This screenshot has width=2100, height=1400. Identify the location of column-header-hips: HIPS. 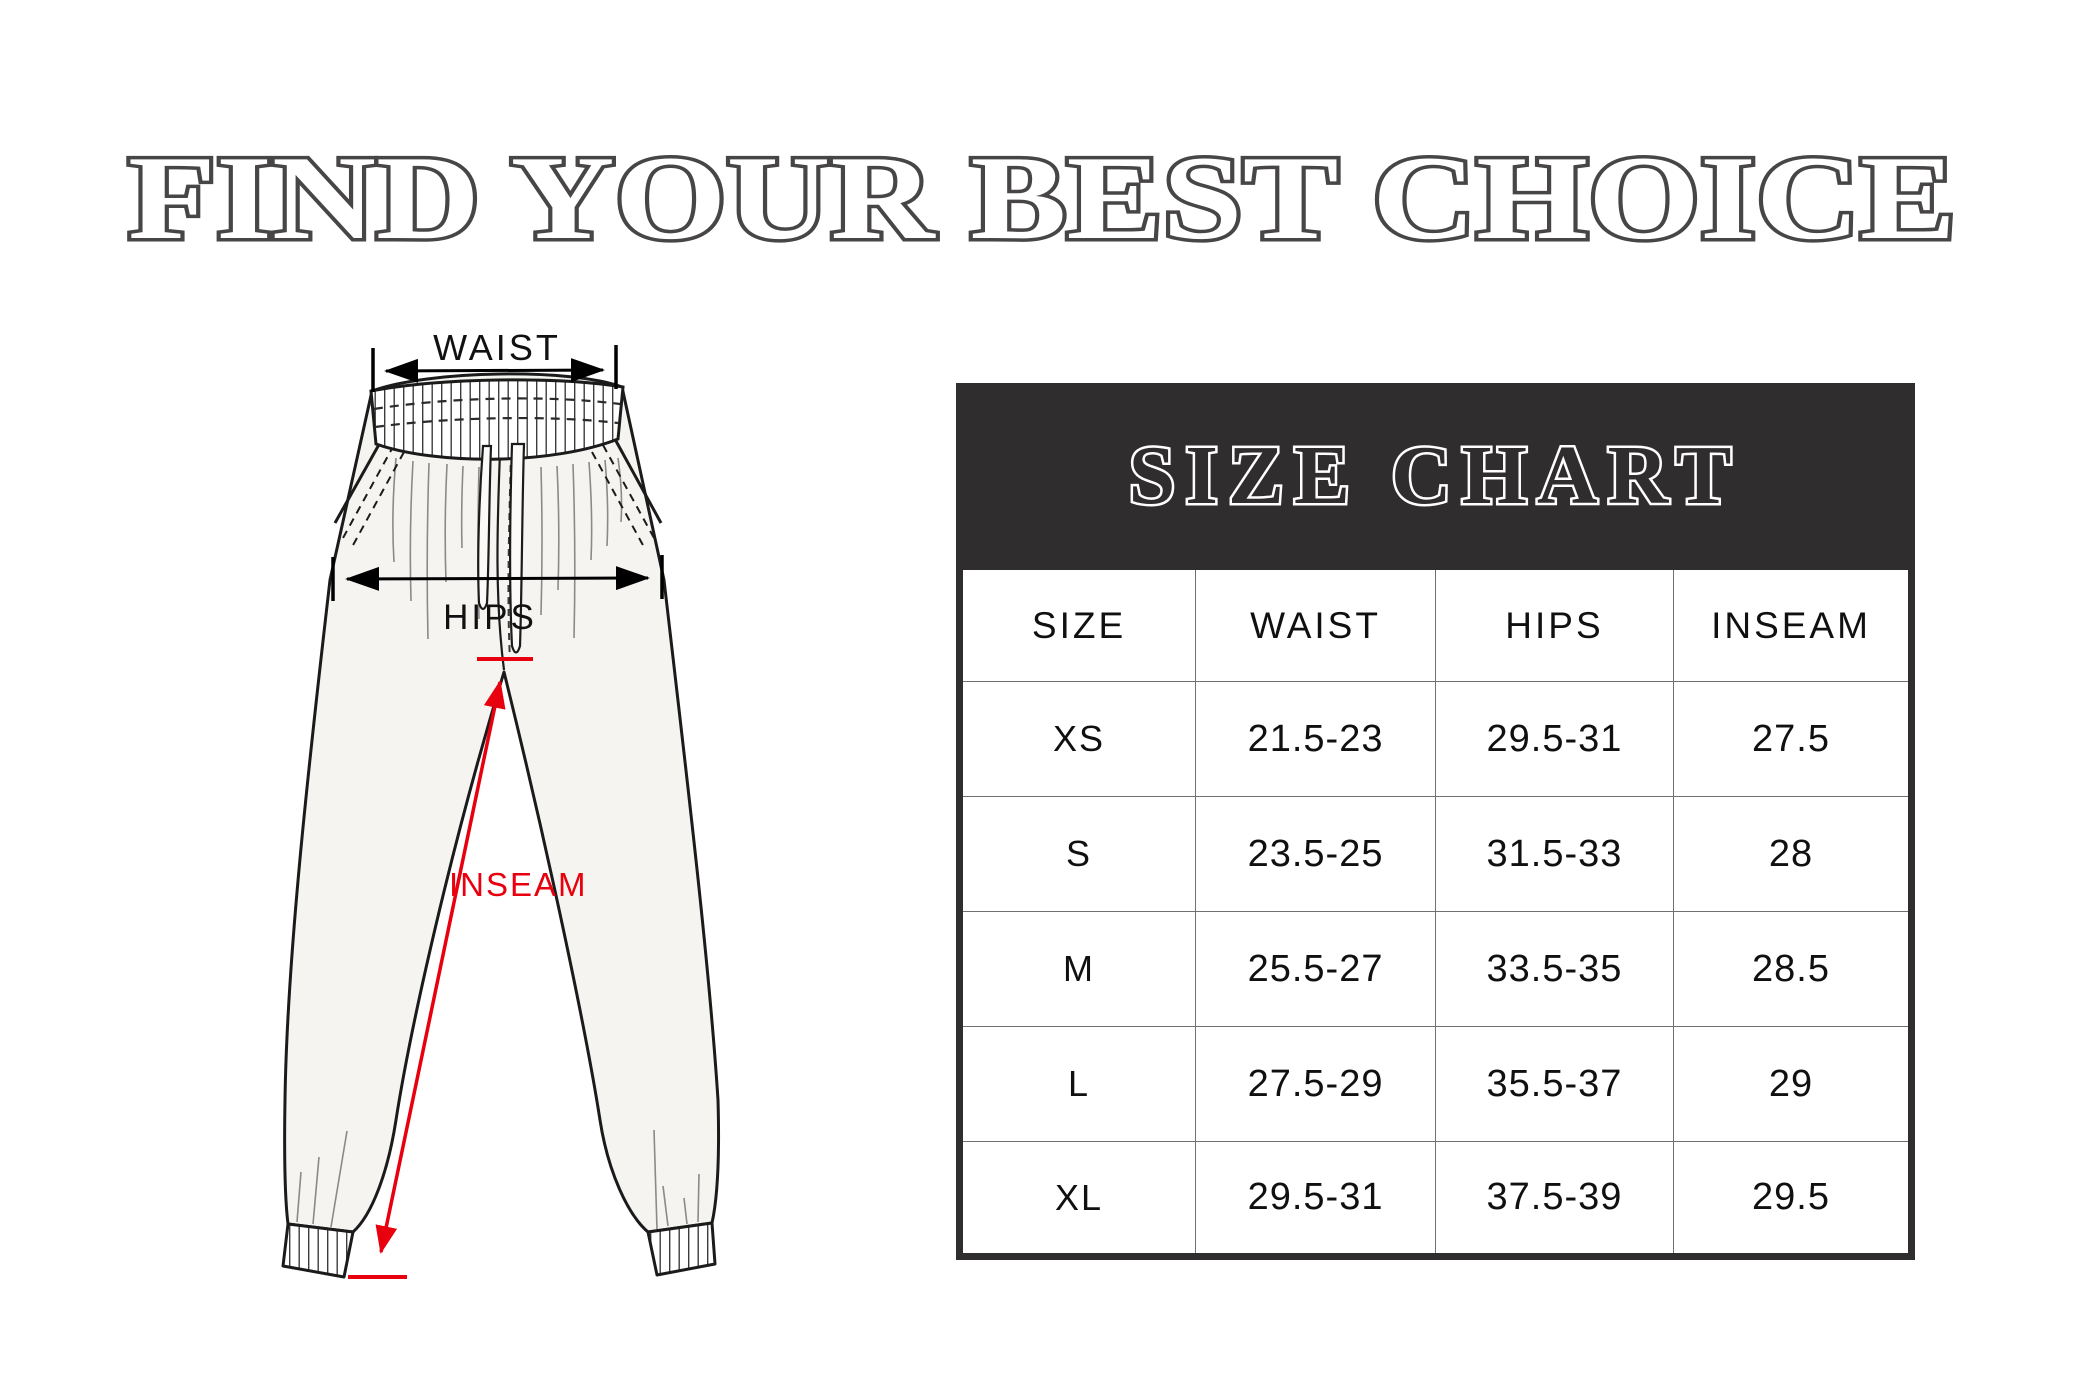
(1554, 624).